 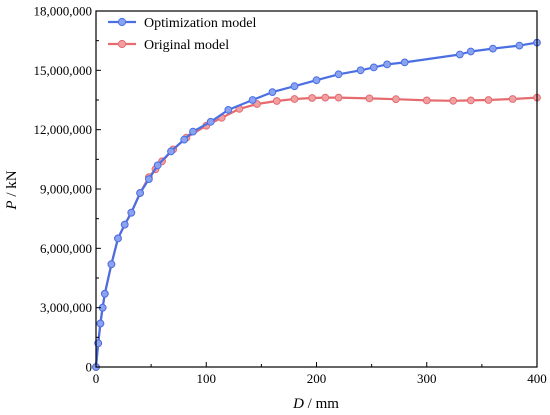 I want to click on y-tick-label: 3,000,000, so click(x=66, y=307).